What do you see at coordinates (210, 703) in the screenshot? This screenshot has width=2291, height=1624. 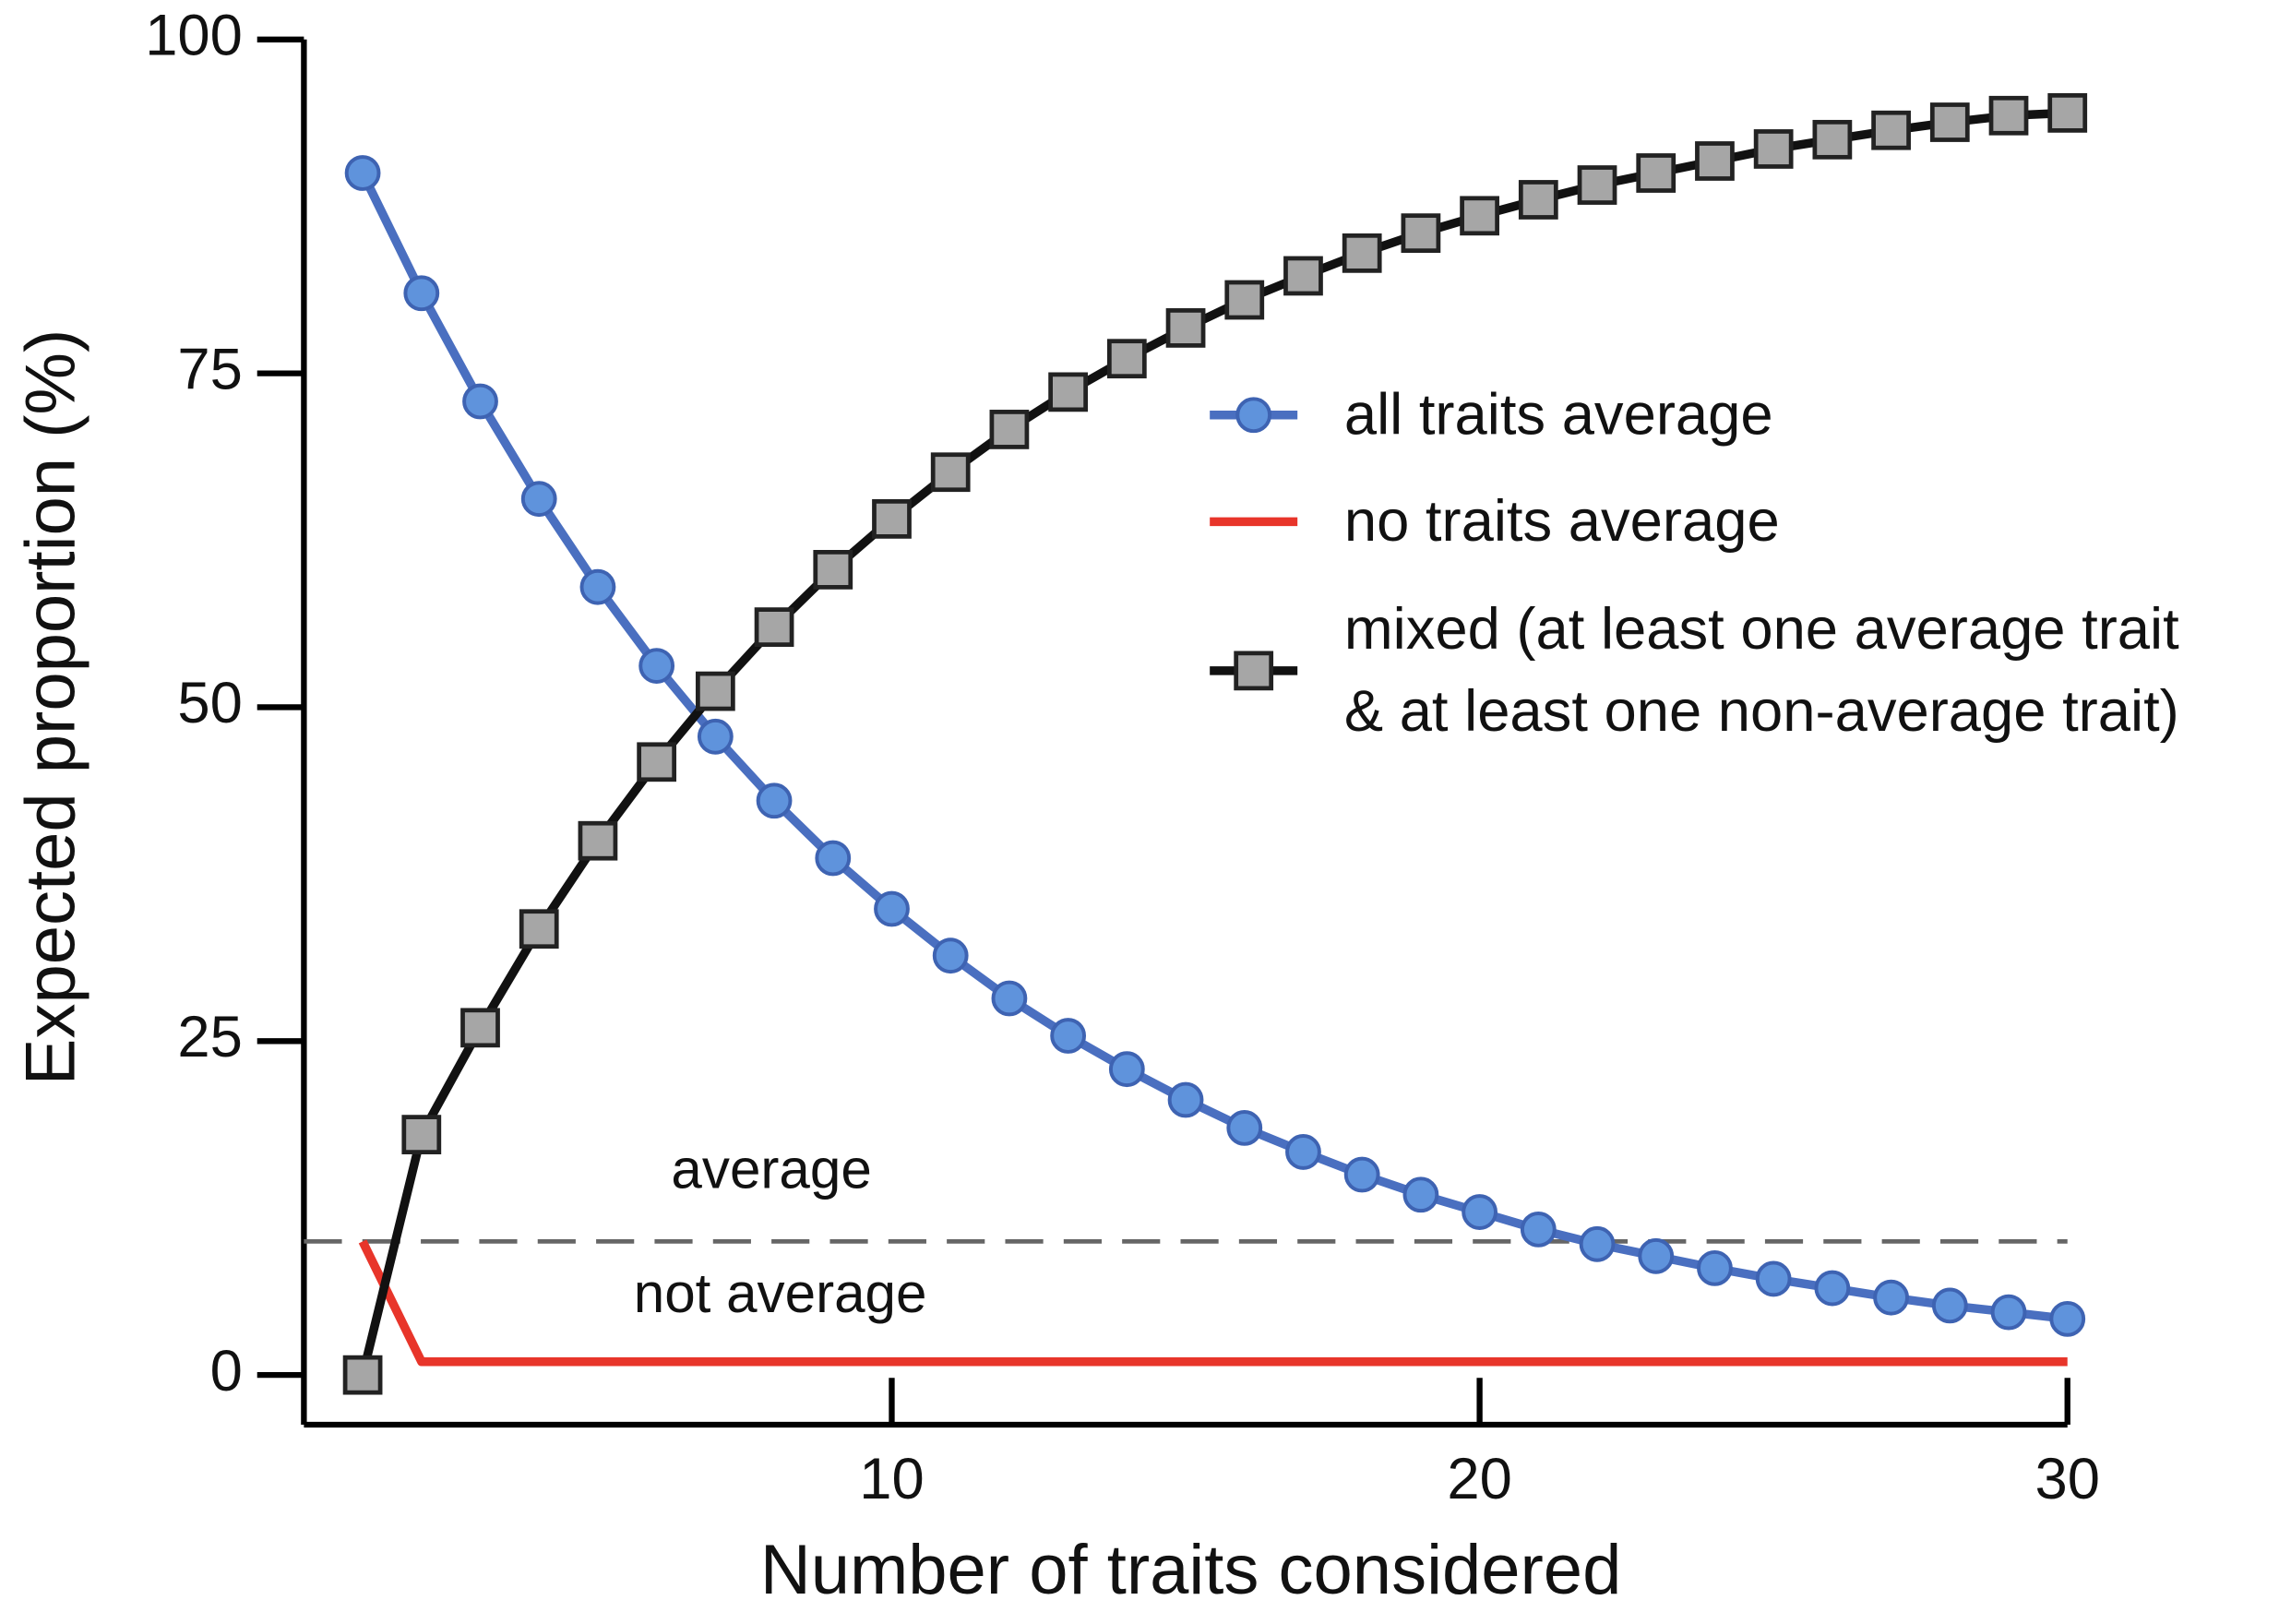 I see `y-tick-label: 50` at bounding box center [210, 703].